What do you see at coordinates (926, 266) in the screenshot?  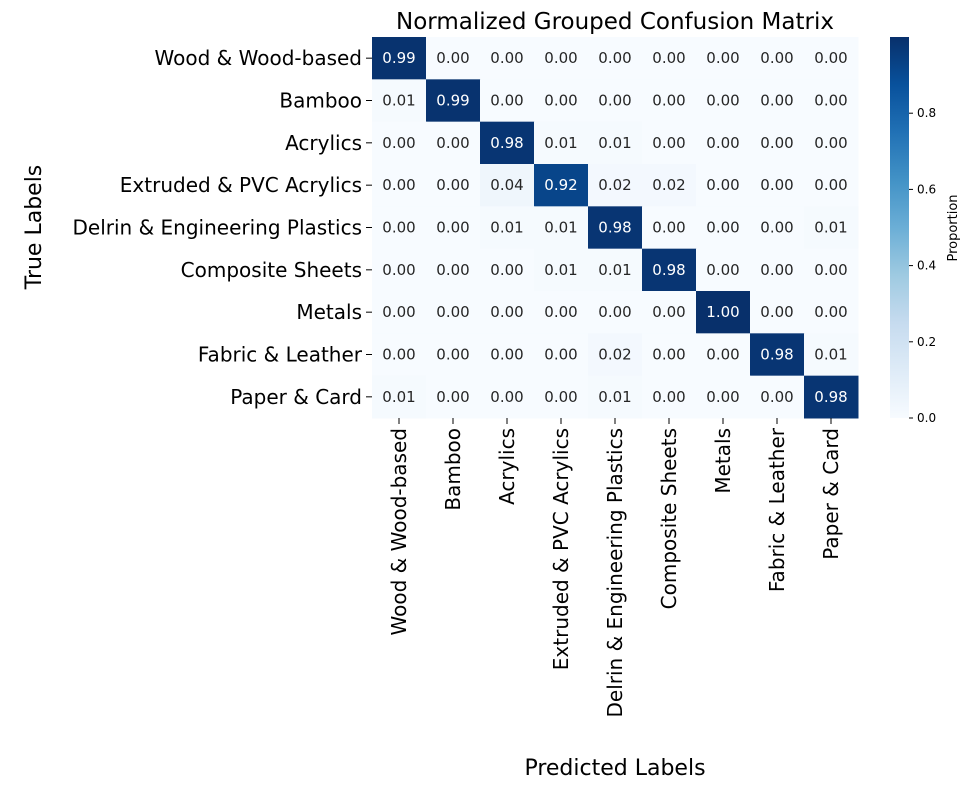 I see `colorbar-tick-label: 0.4` at bounding box center [926, 266].